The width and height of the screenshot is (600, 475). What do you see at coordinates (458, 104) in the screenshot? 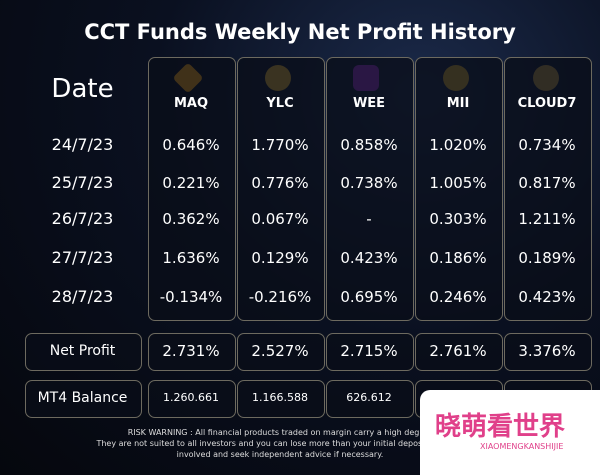
I see `header-fund: MII` at bounding box center [458, 104].